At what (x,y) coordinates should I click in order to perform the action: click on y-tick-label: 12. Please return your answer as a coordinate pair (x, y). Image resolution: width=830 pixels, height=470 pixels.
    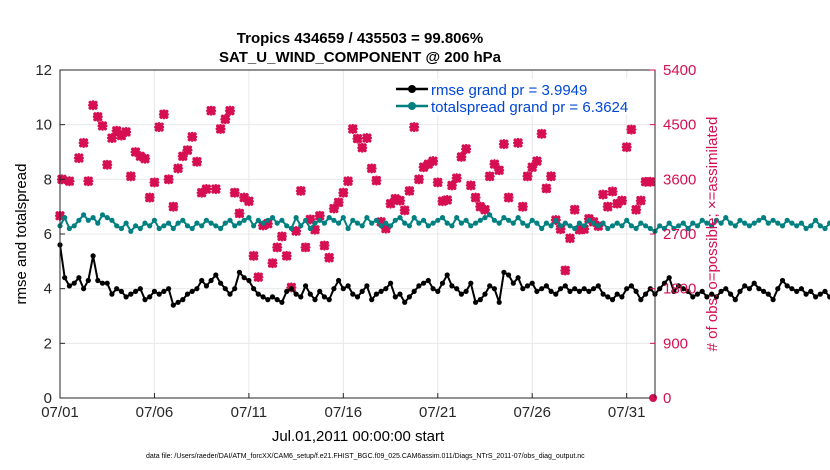
    Looking at the image, I should click on (43, 70).